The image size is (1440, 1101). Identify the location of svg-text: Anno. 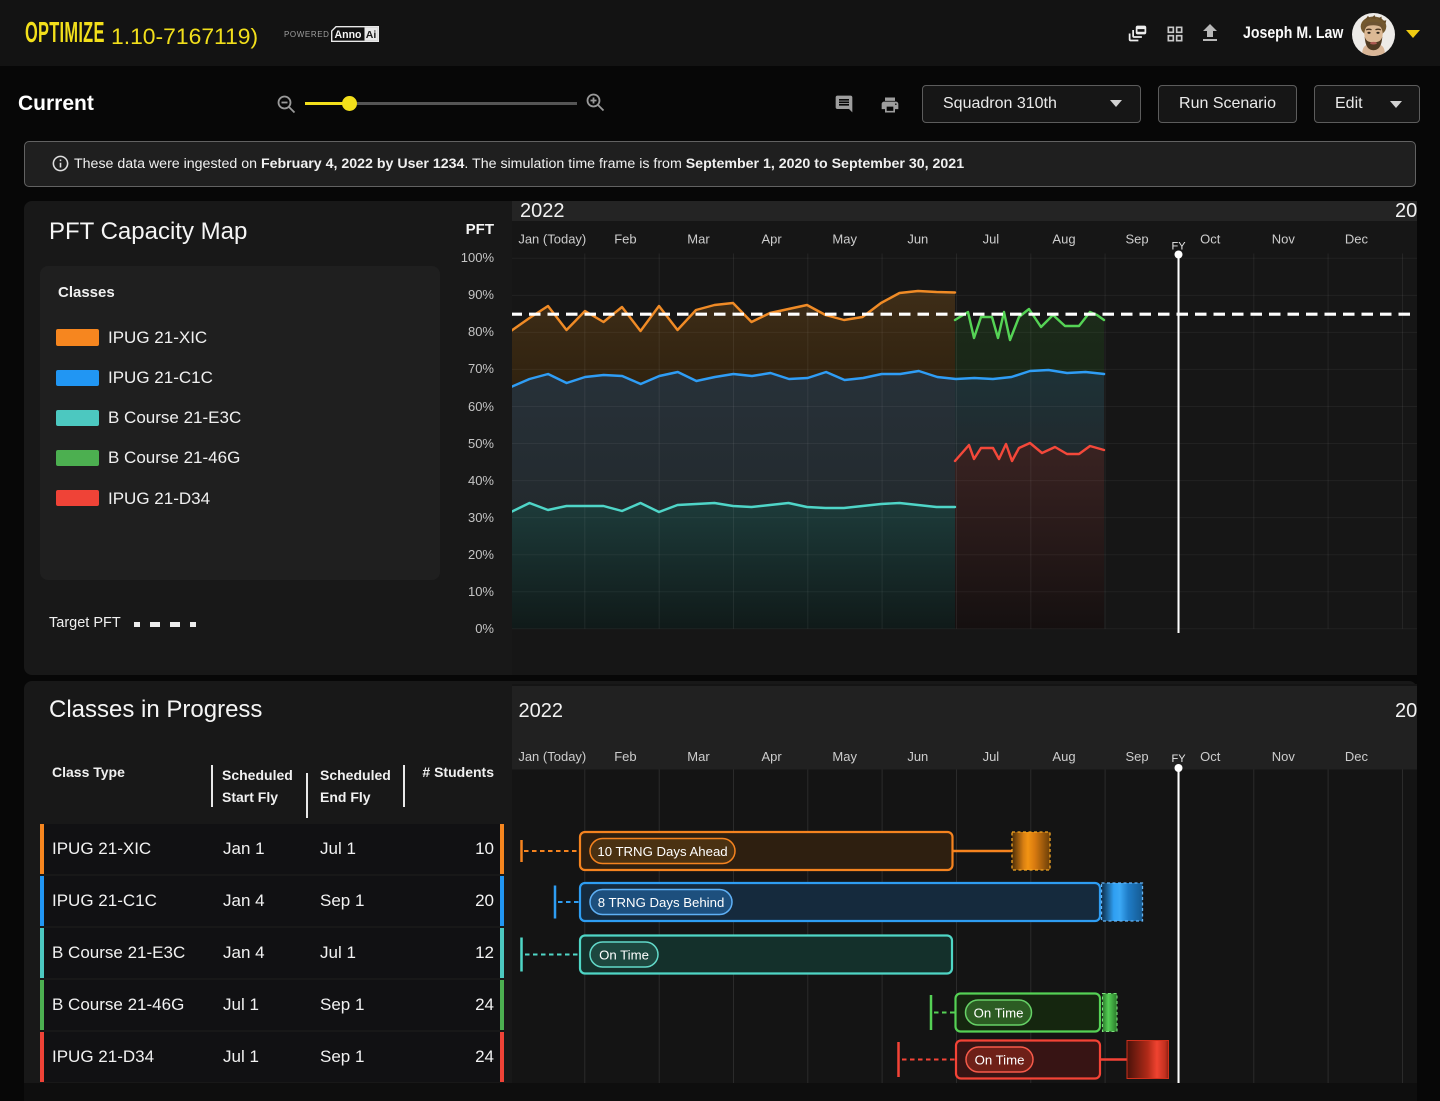
(348, 35).